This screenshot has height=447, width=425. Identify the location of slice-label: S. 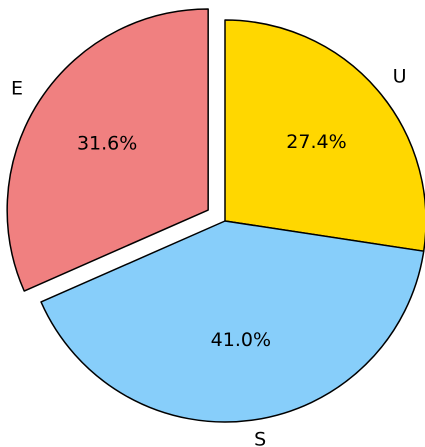
(260, 438).